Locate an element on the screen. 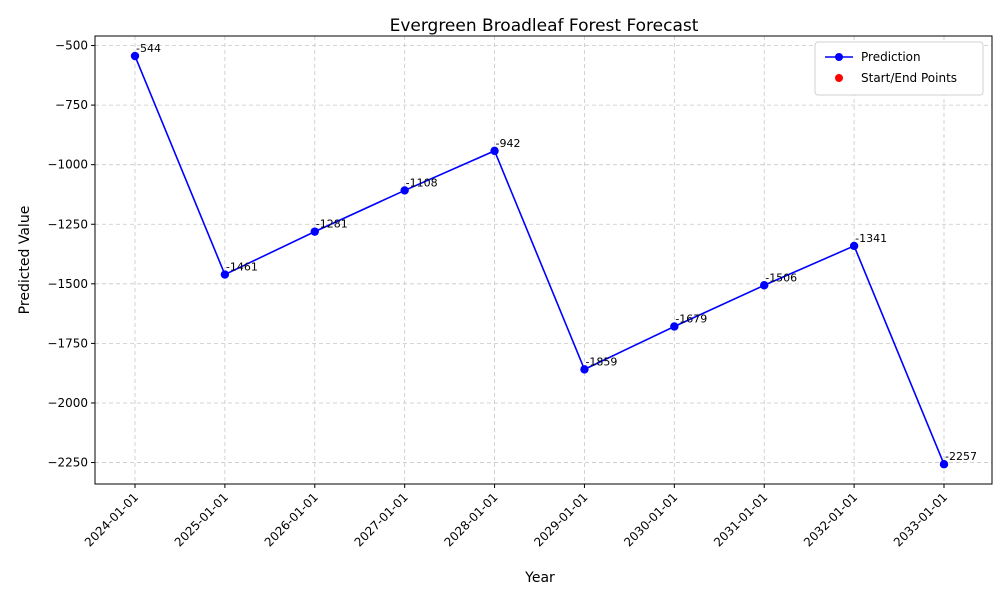 The height and width of the screenshot is (600, 1000). legend: Prediction Start/End Points is located at coordinates (899, 68).